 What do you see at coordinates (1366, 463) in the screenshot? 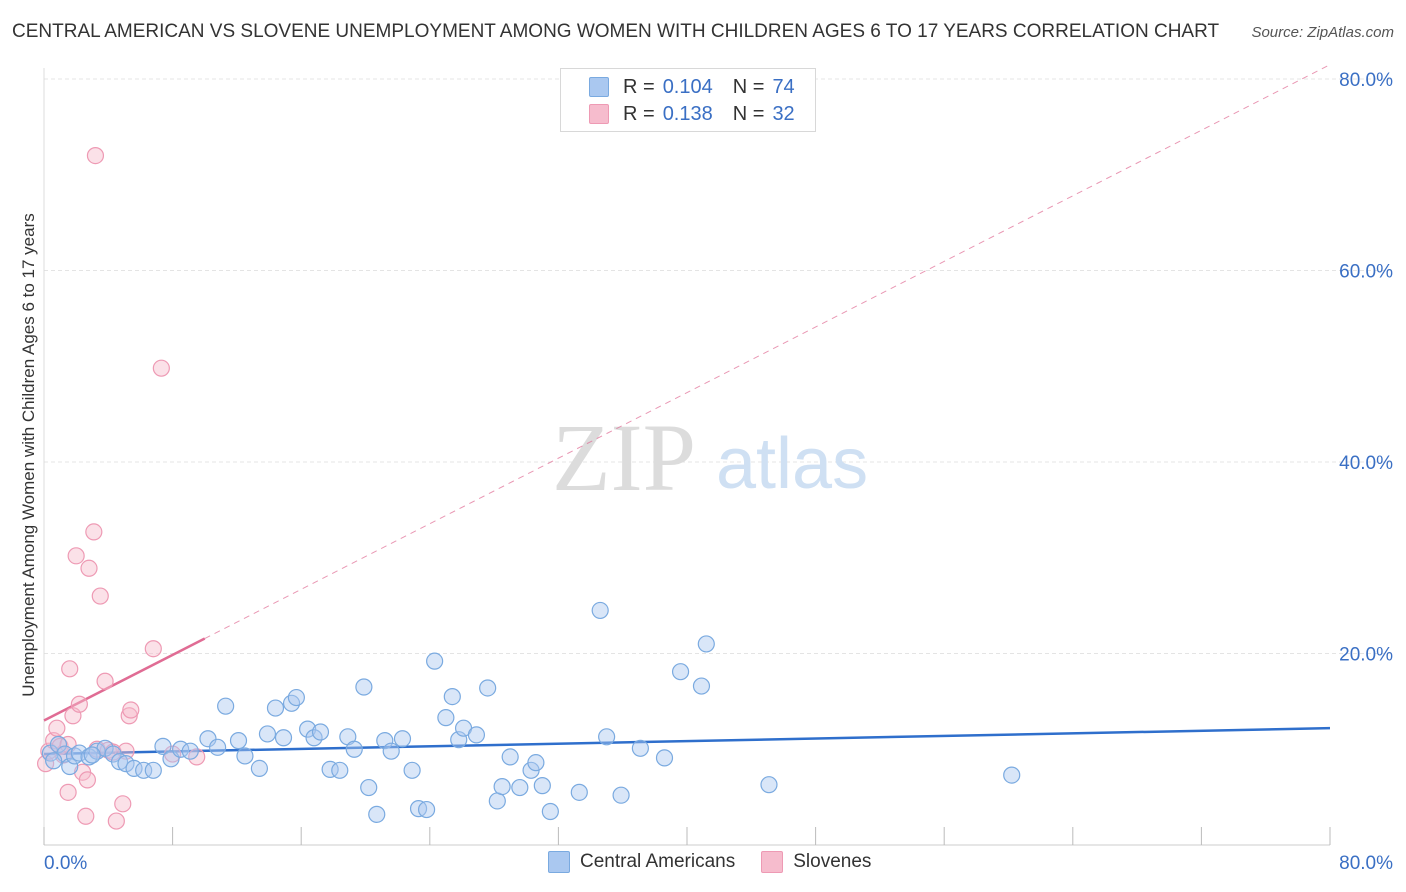
I see `y-tick-label: 40.0%` at bounding box center [1366, 463].